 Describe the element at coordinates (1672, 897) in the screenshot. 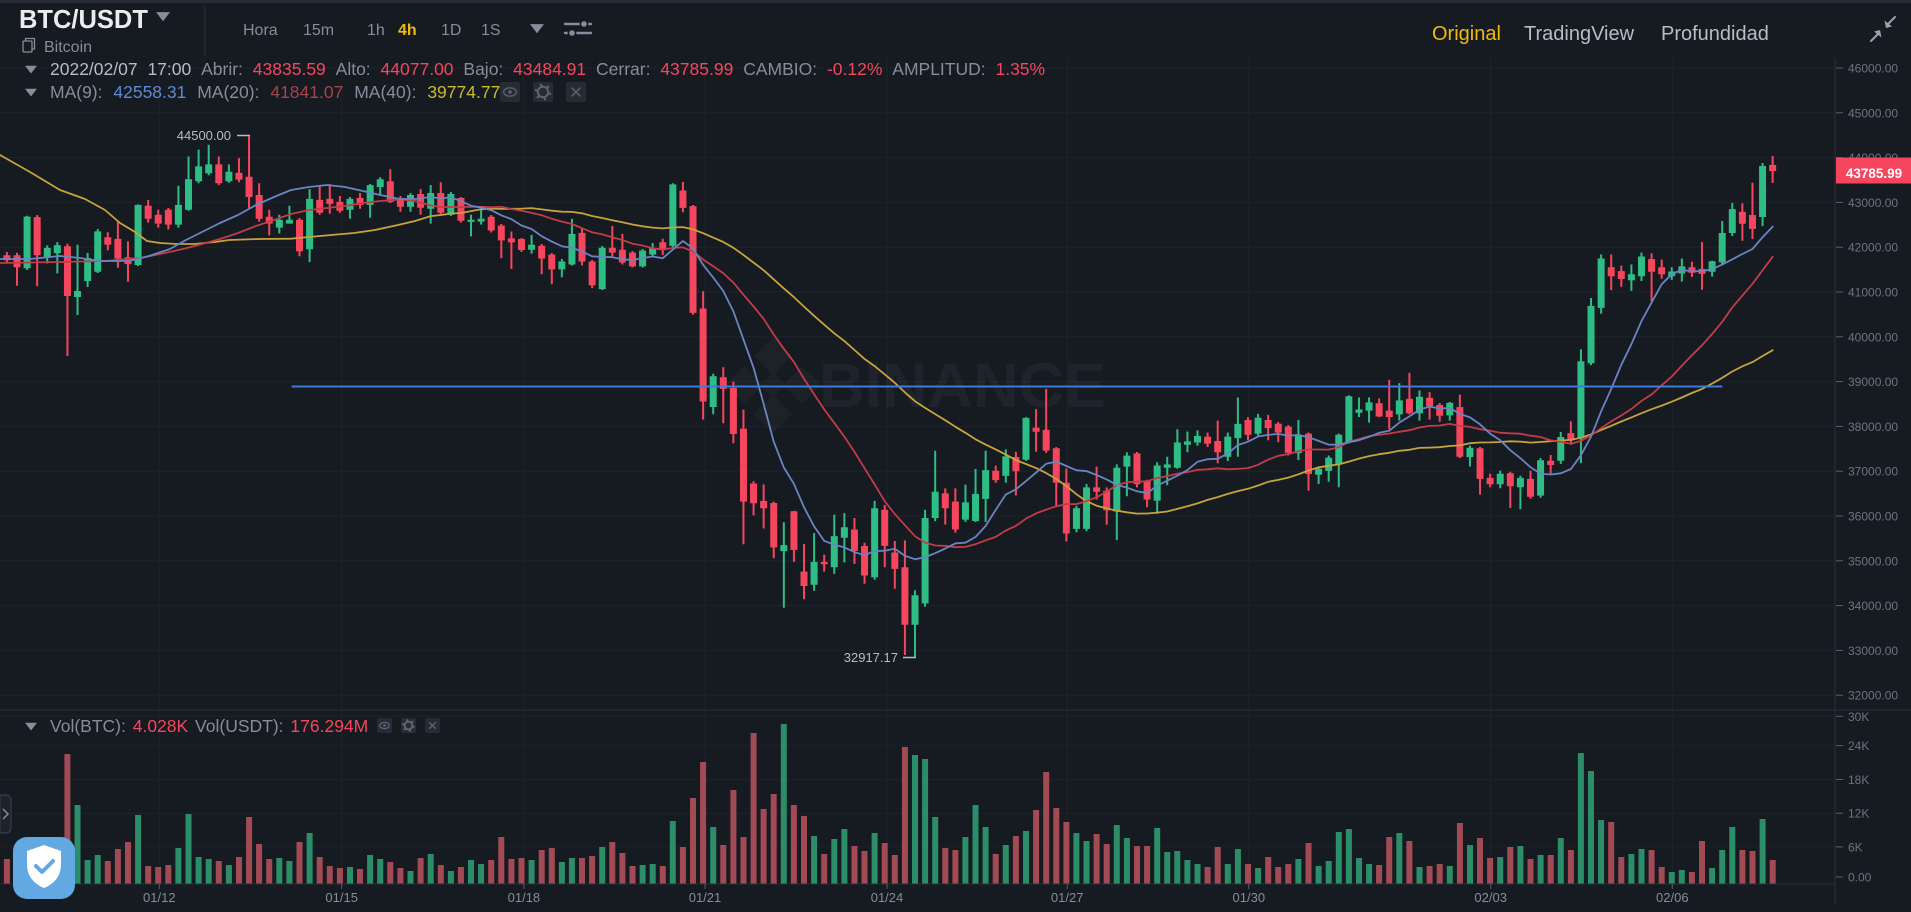

I see `svg-text: 02/06` at that location.